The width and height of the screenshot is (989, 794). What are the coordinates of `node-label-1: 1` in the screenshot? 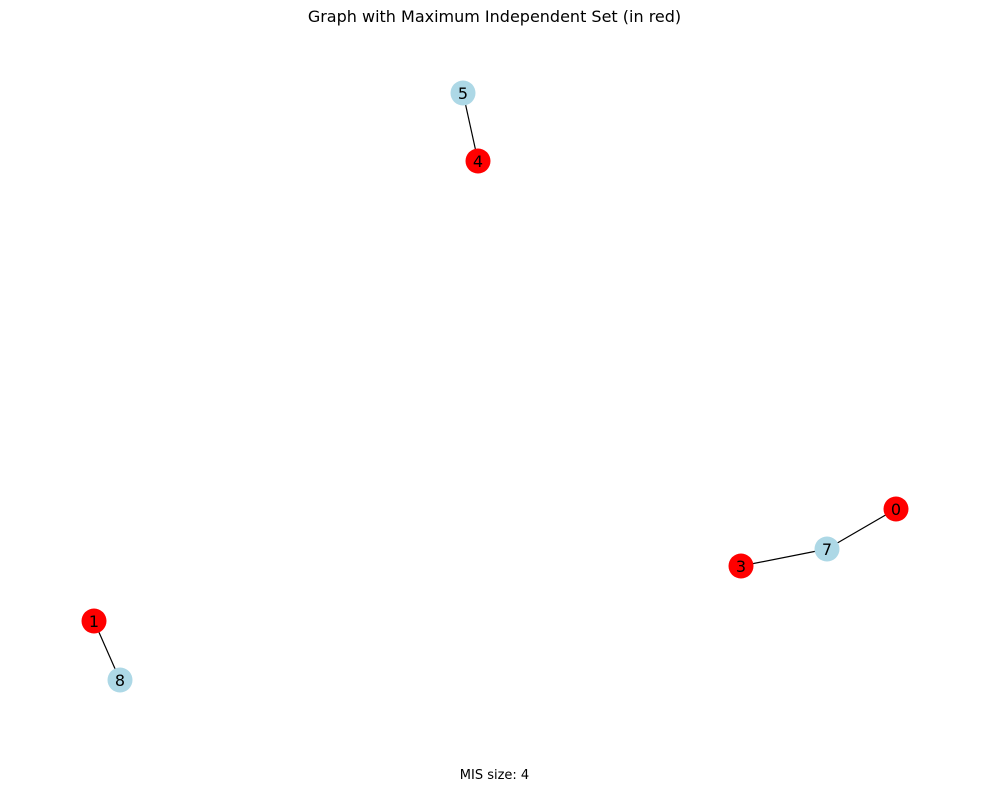 It's located at (94, 621).